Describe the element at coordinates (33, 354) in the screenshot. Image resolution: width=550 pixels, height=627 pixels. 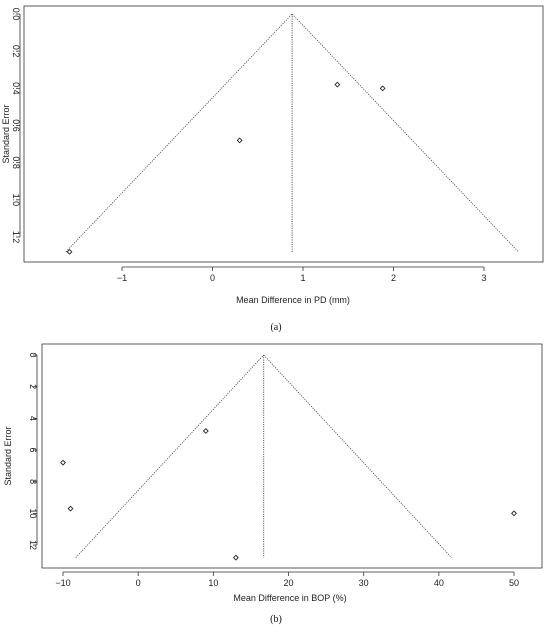
I see `chart-b-y-tick-label: 0` at that location.